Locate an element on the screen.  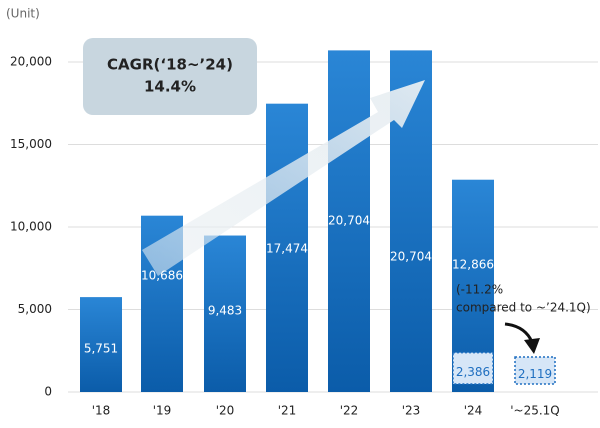
data-label: 10,686 is located at coordinates (162, 276).